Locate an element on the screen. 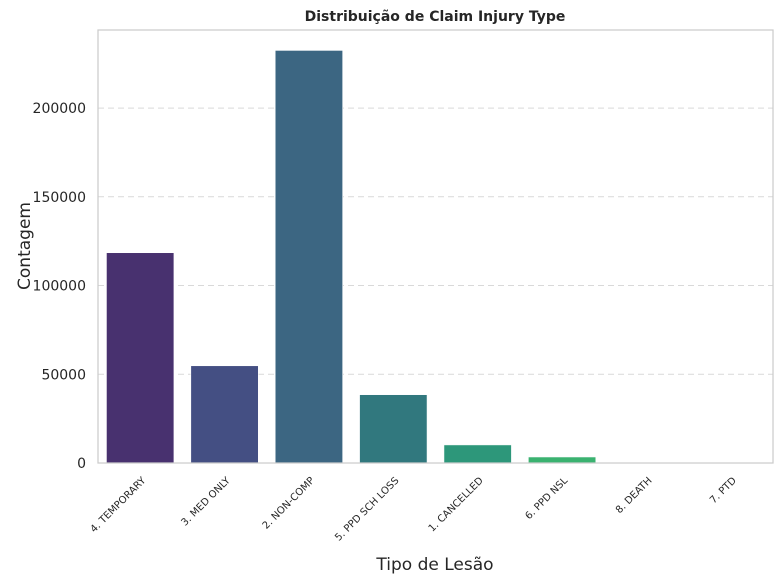 This screenshot has height=588, width=784. y-tick-label: 100000 is located at coordinates (59, 287).